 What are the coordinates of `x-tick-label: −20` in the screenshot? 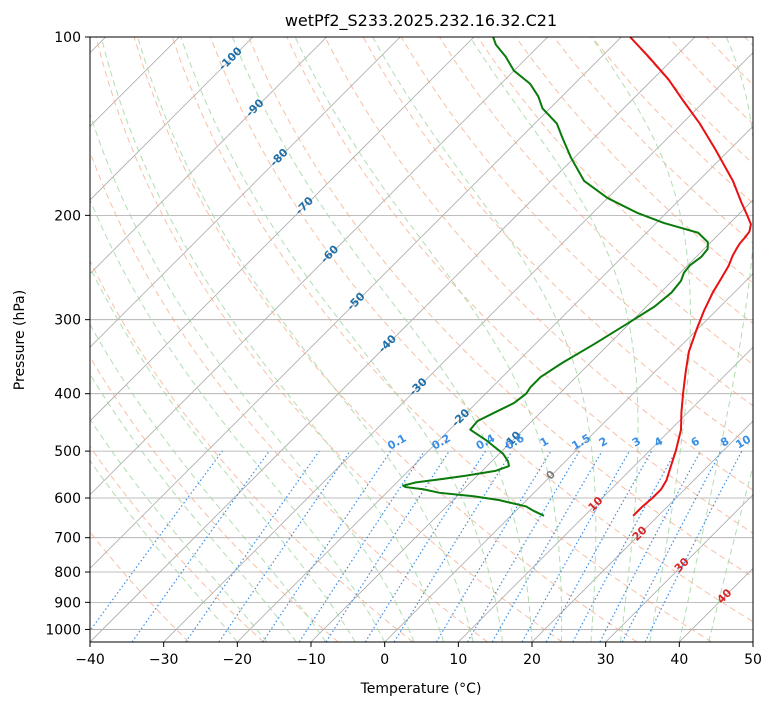 It's located at (238, 660).